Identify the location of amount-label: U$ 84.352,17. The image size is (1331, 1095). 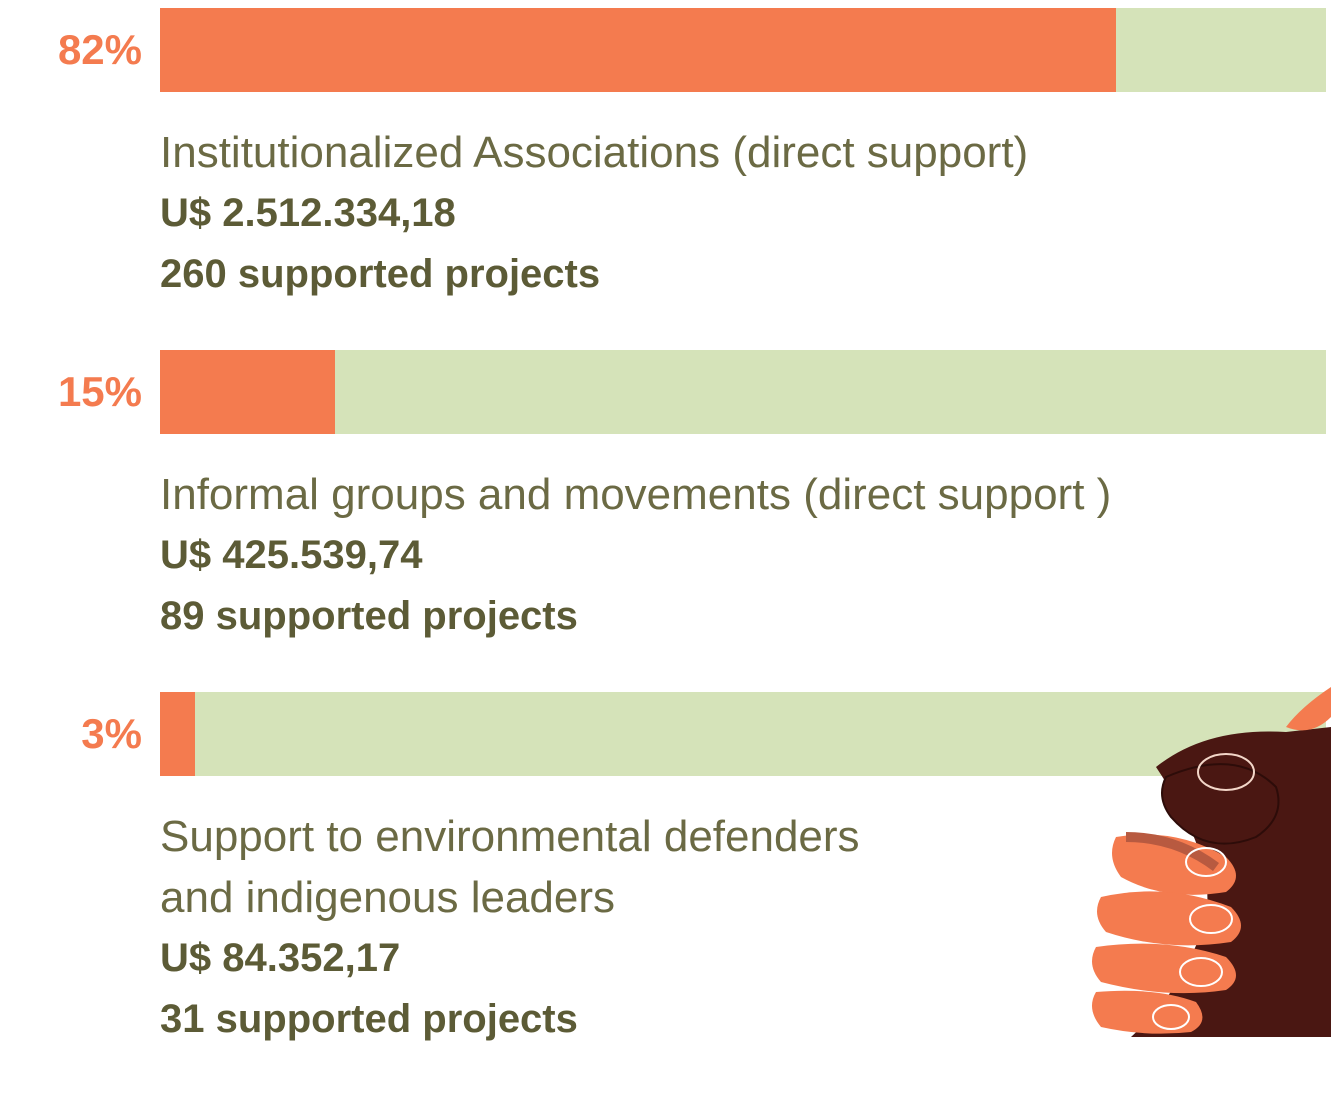
(280, 958).